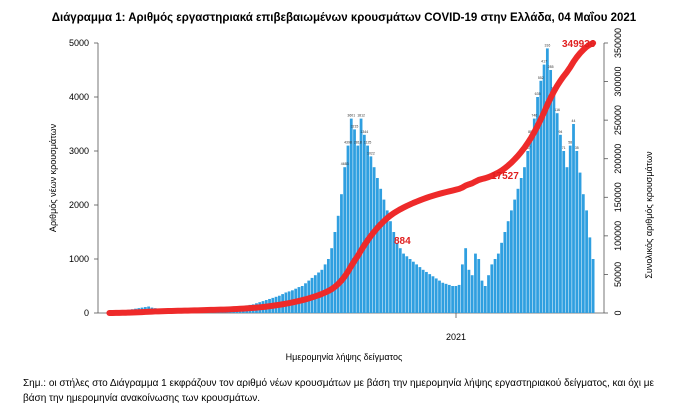 The width and height of the screenshot is (689, 411). What do you see at coordinates (79, 259) in the screenshot?
I see `y-tick-label: 1000` at bounding box center [79, 259].